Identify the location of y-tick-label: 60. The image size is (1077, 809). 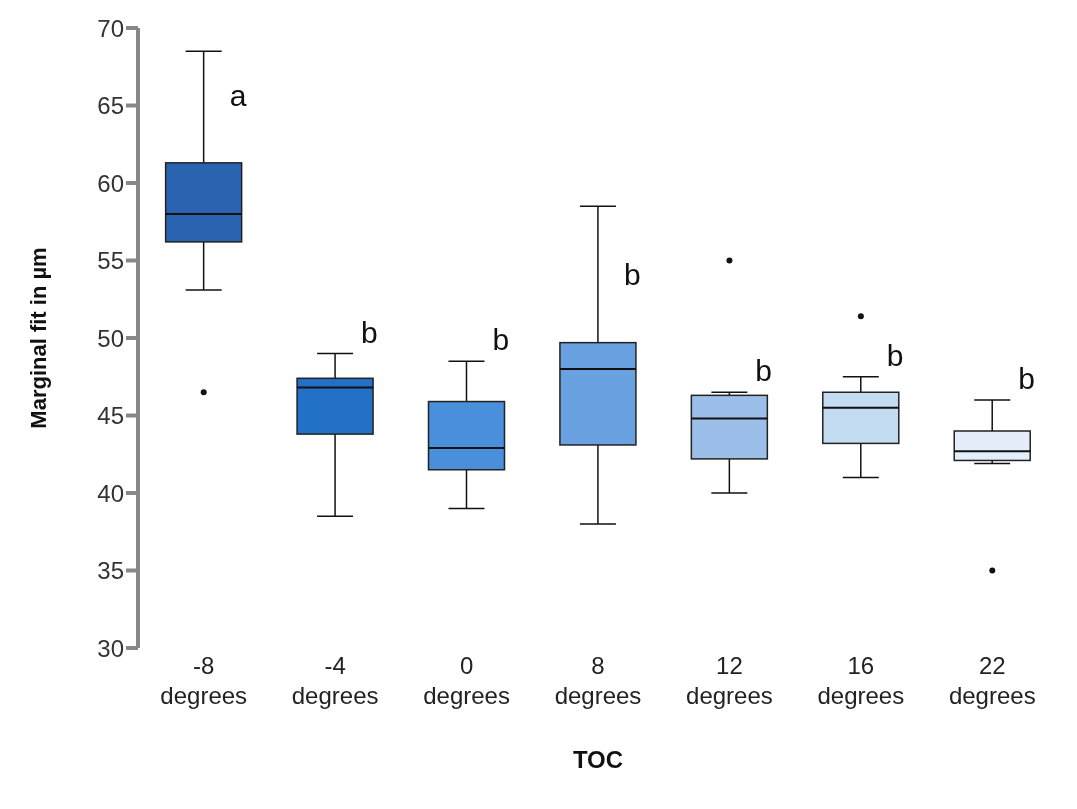
(110, 183).